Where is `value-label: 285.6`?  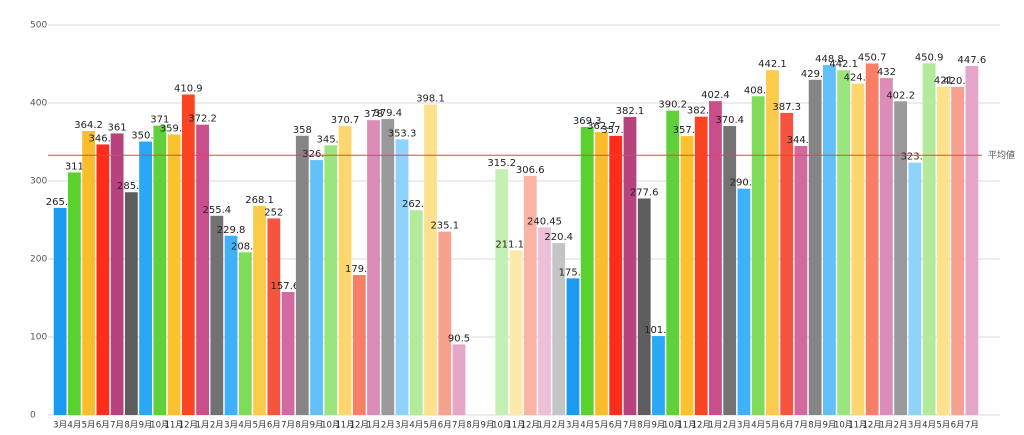 value-label: 285.6 is located at coordinates (131, 186).